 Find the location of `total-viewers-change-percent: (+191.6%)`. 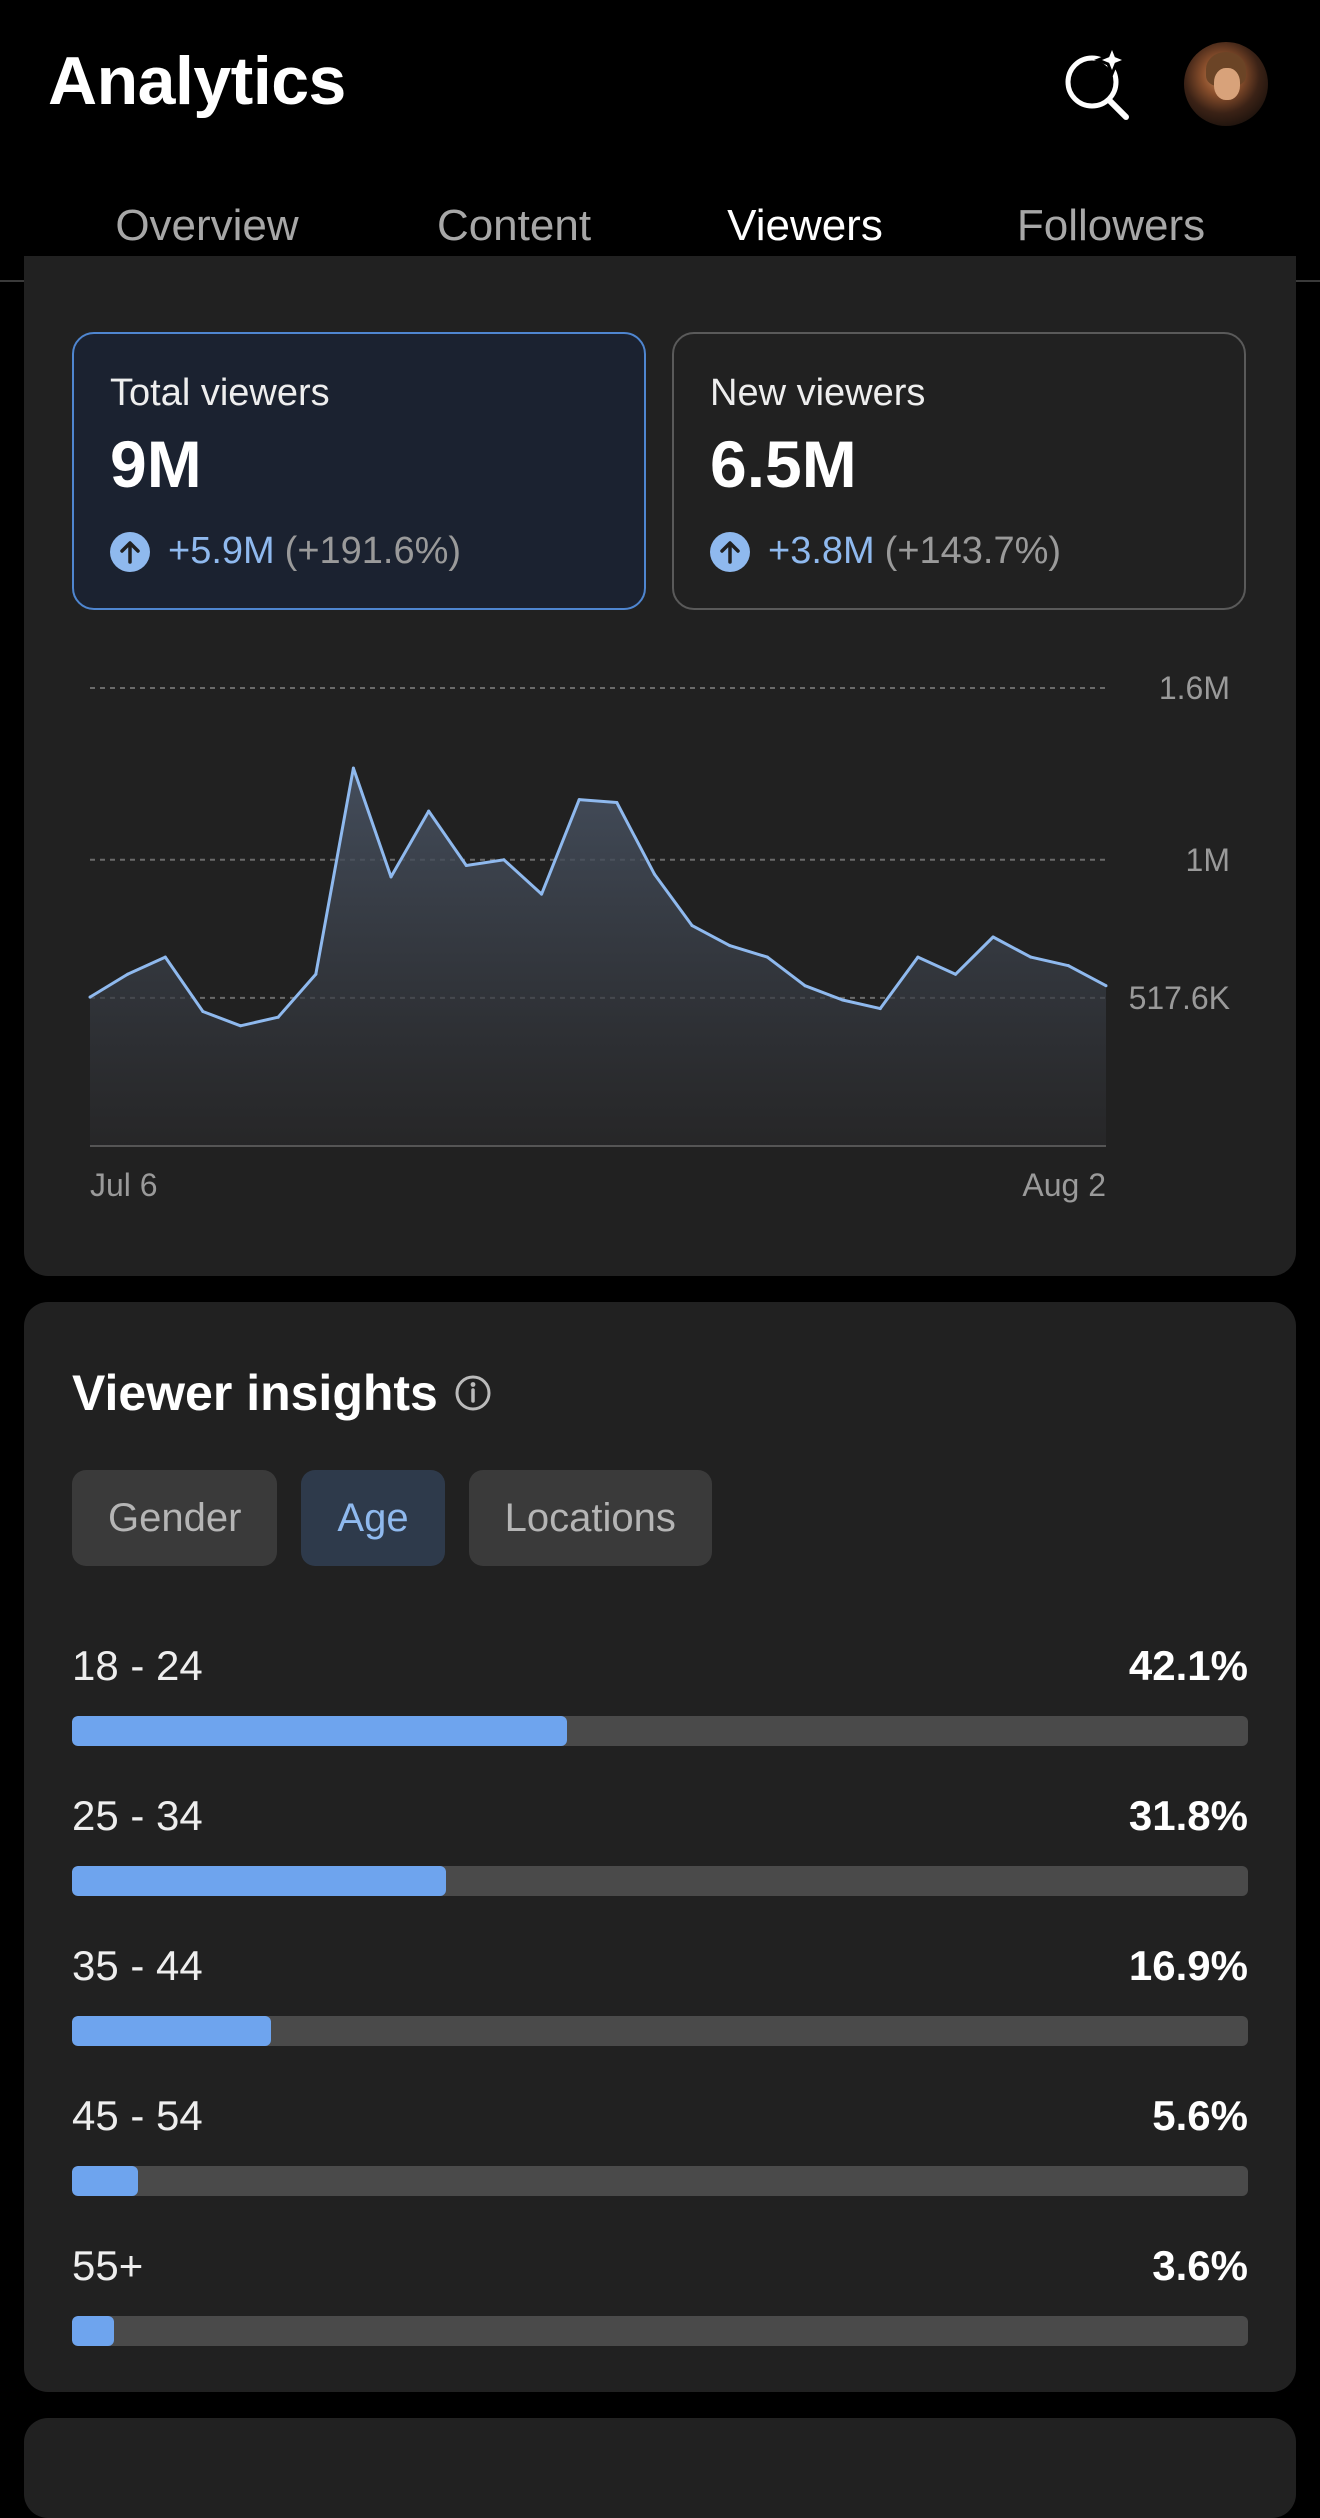

total-viewers-change-percent: (+191.6%) is located at coordinates (373, 551).